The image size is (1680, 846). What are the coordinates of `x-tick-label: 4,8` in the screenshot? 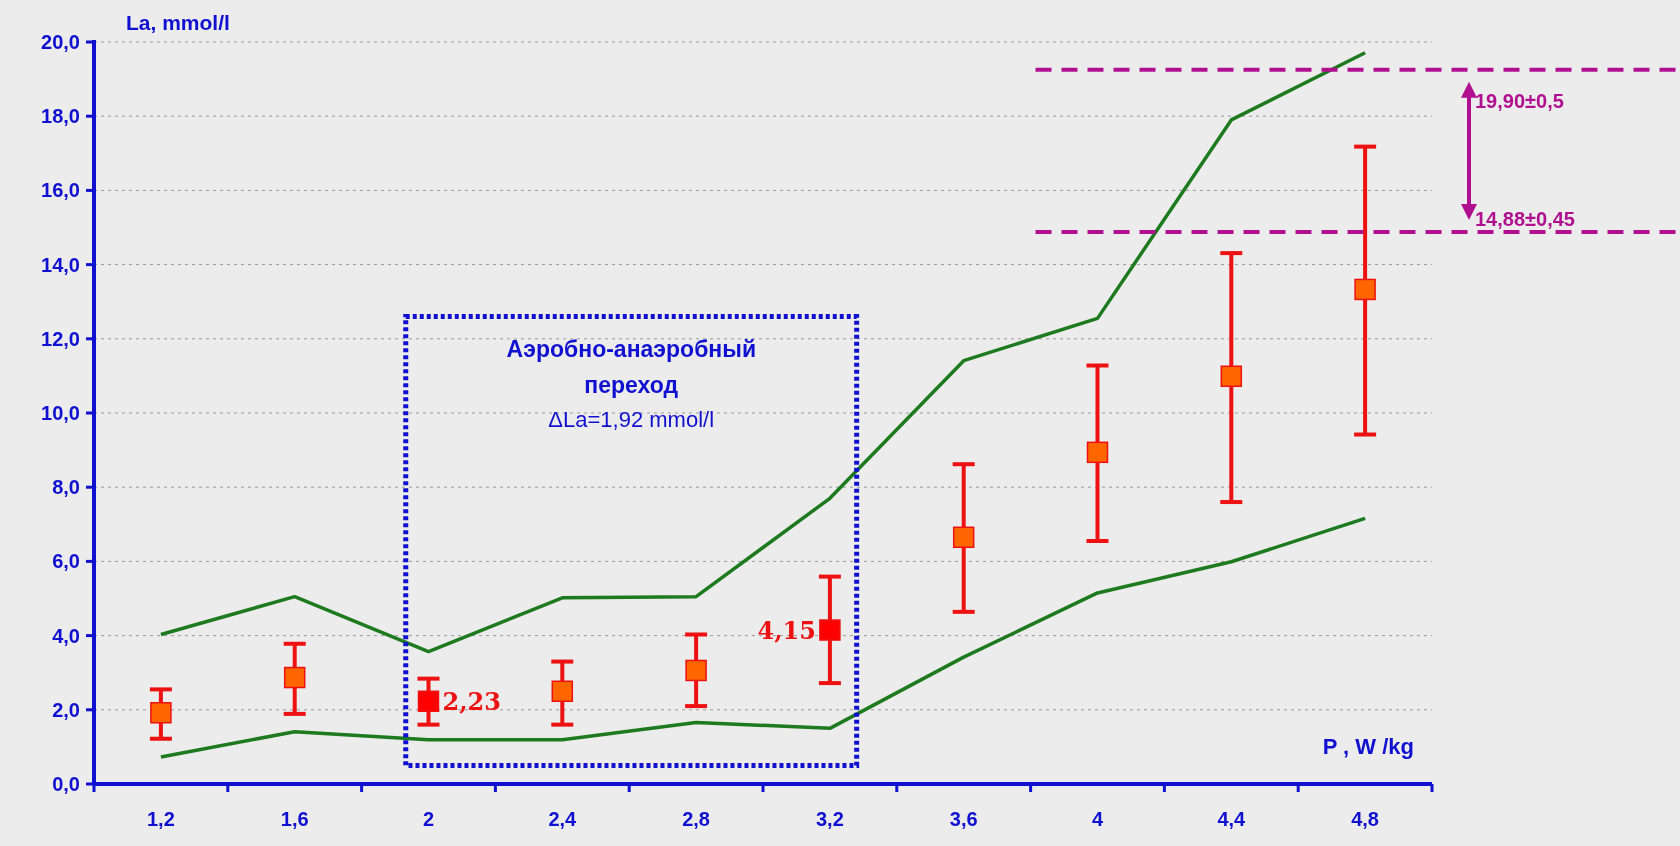 It's located at (1365, 819).